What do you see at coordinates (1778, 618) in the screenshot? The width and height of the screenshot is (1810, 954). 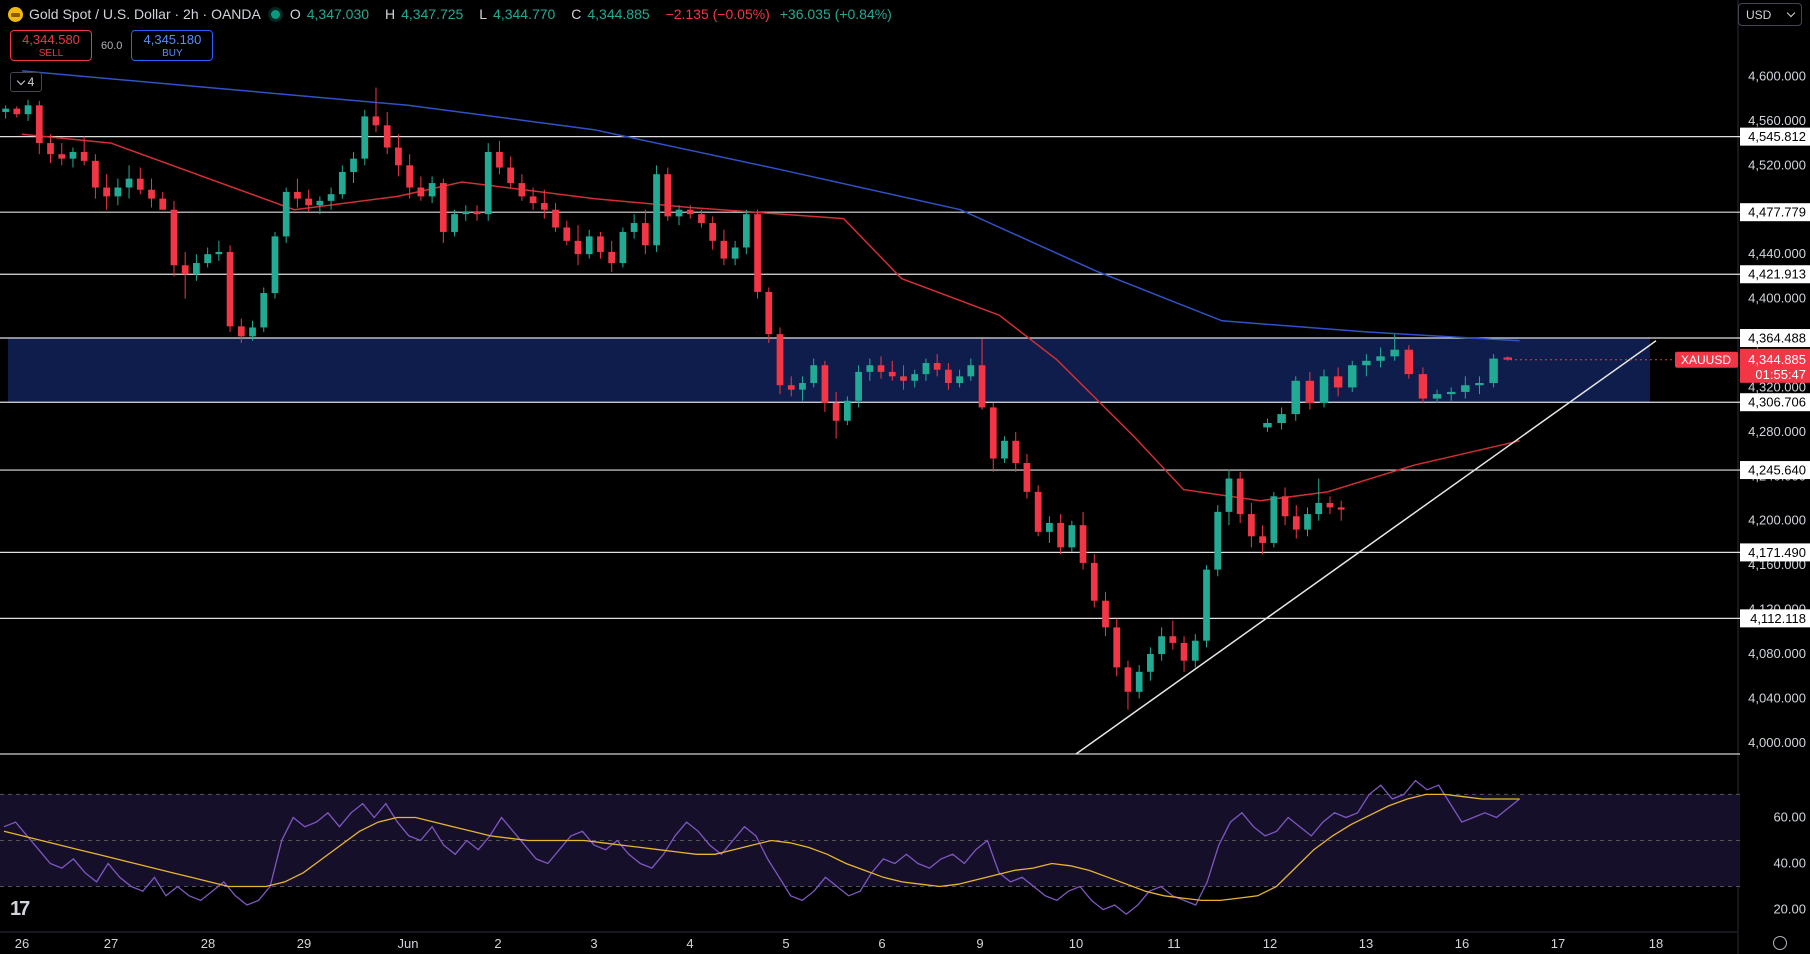 I see `level-label: 4,112.118` at bounding box center [1778, 618].